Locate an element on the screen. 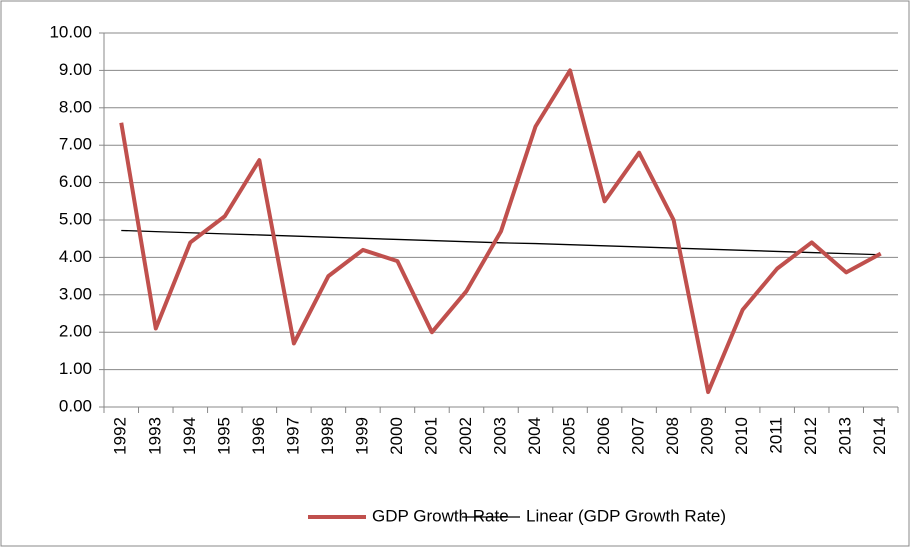 Image resolution: width=911 pixels, height=548 pixels. x-tick-label: 2002 is located at coordinates (465, 436).